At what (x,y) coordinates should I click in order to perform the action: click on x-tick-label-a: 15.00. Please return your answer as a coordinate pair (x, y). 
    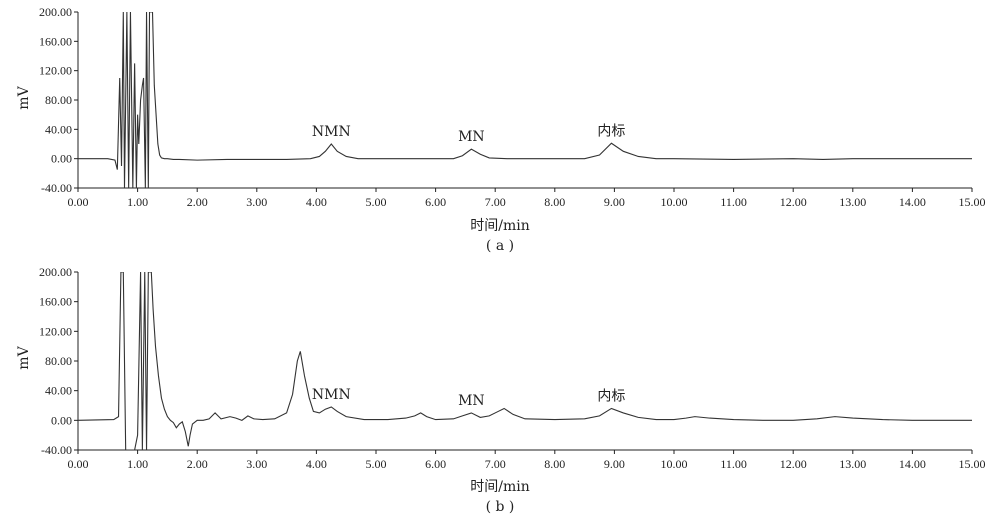
    Looking at the image, I should click on (972, 202).